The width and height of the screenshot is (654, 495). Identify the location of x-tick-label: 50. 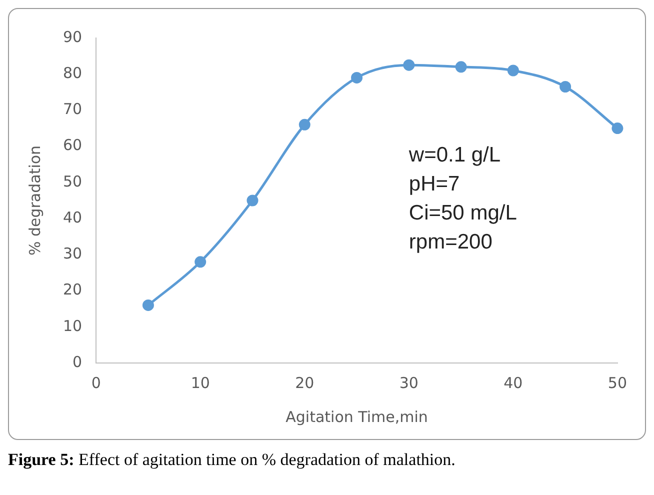
(618, 383).